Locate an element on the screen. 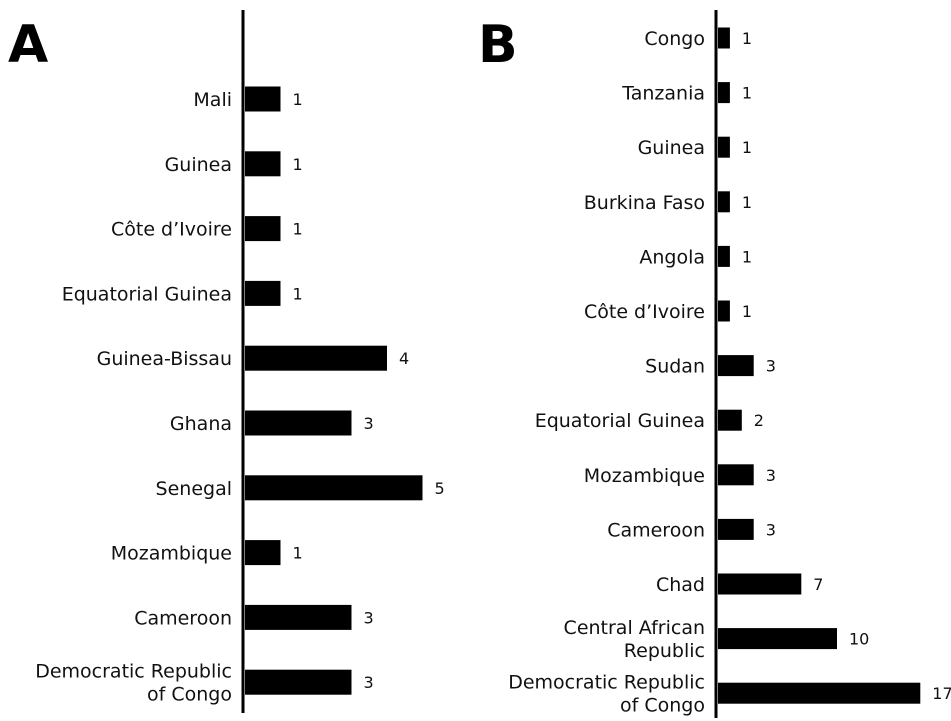 This screenshot has width=951, height=721. panel-b-category-label-6: Sudan is located at coordinates (675, 367).